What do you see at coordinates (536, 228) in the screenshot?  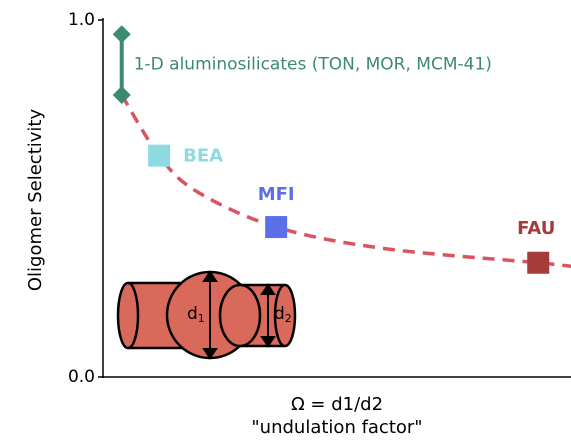 I see `point-label: FAU` at bounding box center [536, 228].